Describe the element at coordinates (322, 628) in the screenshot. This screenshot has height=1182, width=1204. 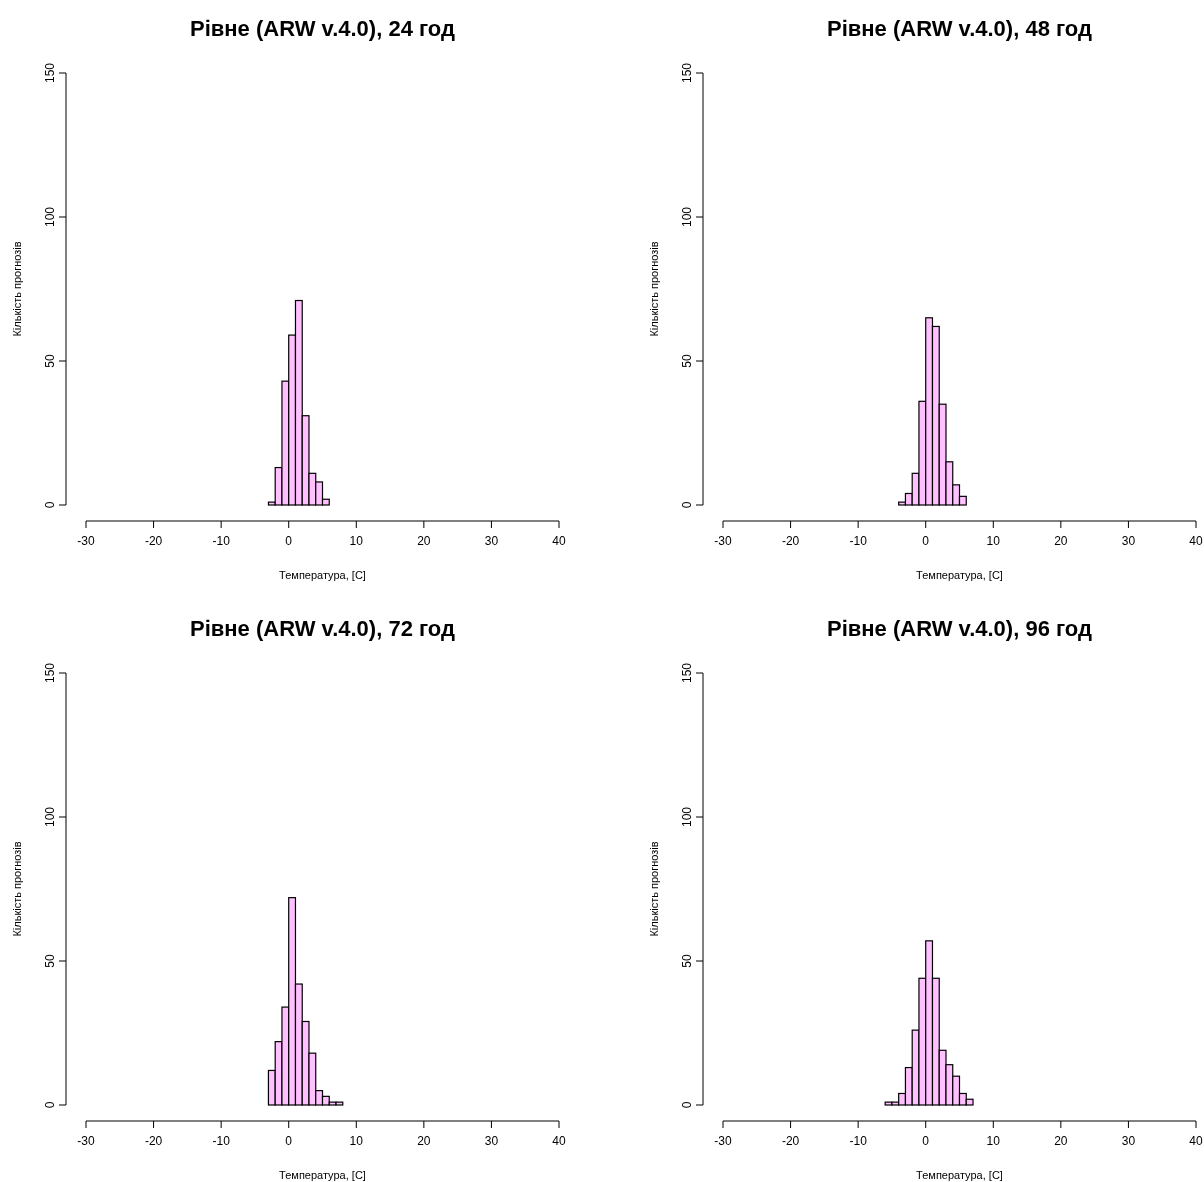
I see `chart-title: Рівне (ARW v.4.0), 72 год` at that location.